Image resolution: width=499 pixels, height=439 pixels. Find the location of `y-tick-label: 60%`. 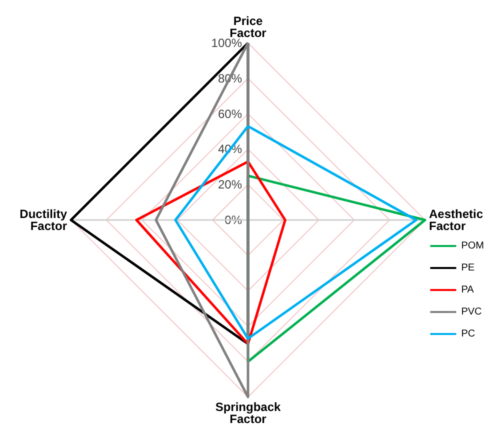

y-tick-label: 60% is located at coordinates (230, 113).